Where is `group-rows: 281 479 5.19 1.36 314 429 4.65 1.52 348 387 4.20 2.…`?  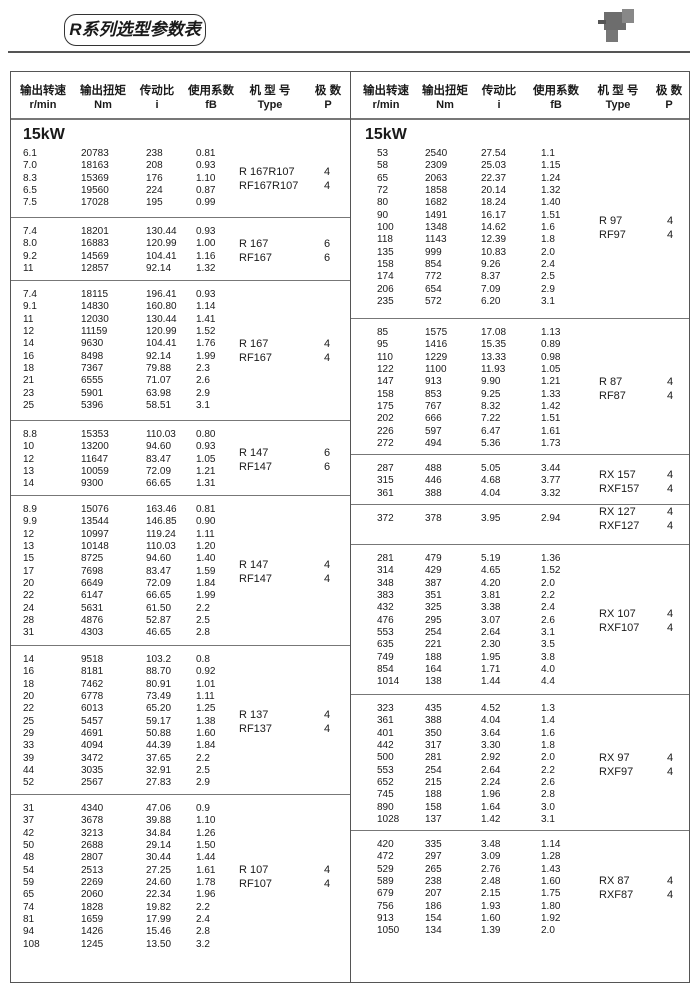
group-rows: 281 479 5.19 1.36 314 429 4.65 1.52 348 387 4.20 2.… is located at coordinates (520, 621).